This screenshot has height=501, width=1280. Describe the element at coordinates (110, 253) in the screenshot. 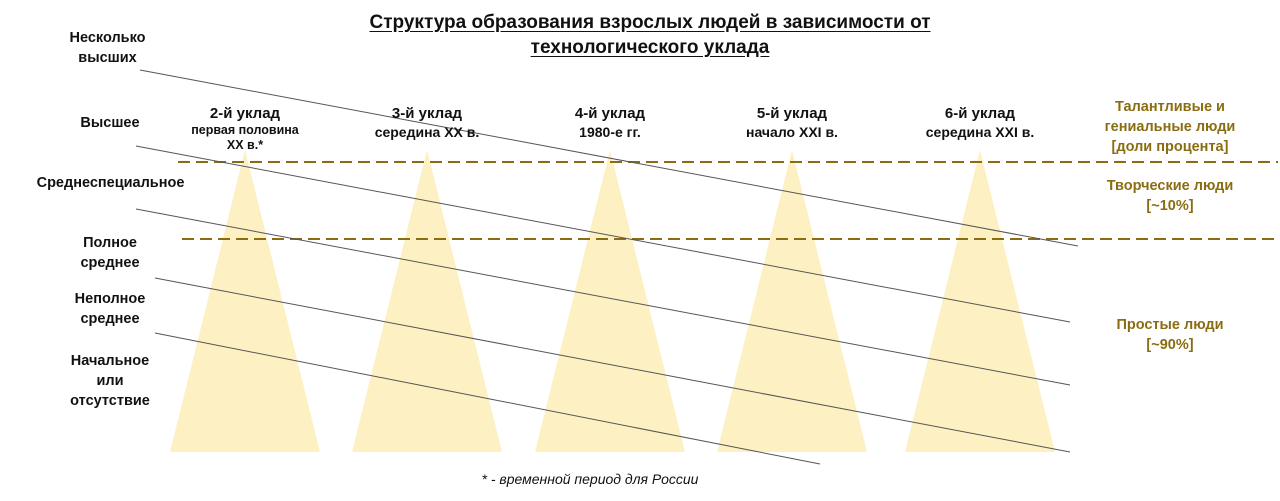

I see `level-full-secondary: Полное среднее` at that location.